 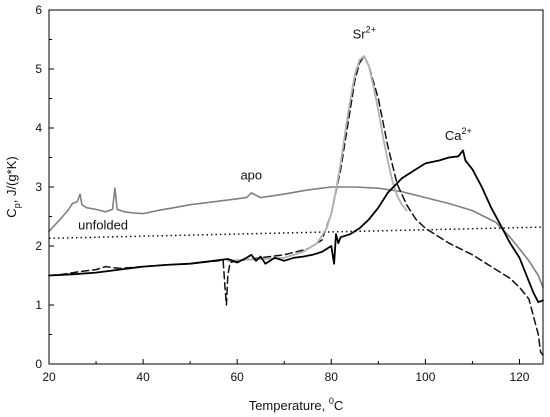 What do you see at coordinates (519, 377) in the screenshot?
I see `x-tick-label: 120` at bounding box center [519, 377].